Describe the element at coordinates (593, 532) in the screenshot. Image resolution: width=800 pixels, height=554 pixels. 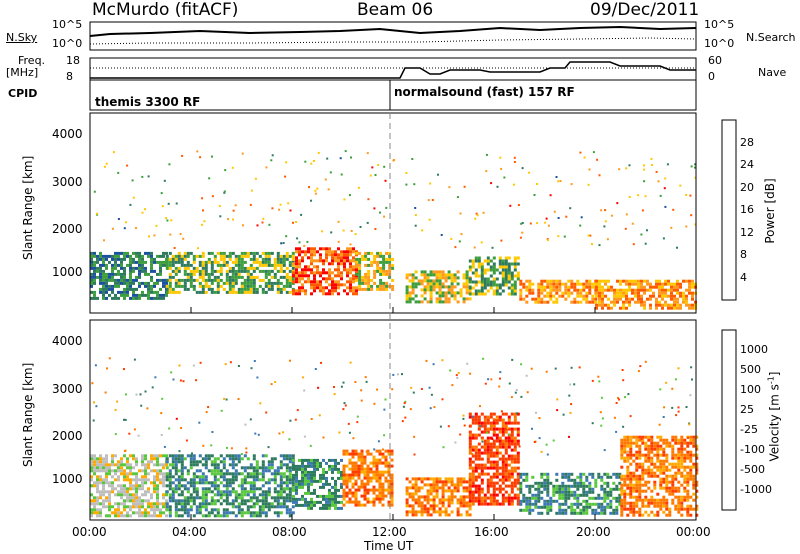
I see `xtick: 20:00` at that location.